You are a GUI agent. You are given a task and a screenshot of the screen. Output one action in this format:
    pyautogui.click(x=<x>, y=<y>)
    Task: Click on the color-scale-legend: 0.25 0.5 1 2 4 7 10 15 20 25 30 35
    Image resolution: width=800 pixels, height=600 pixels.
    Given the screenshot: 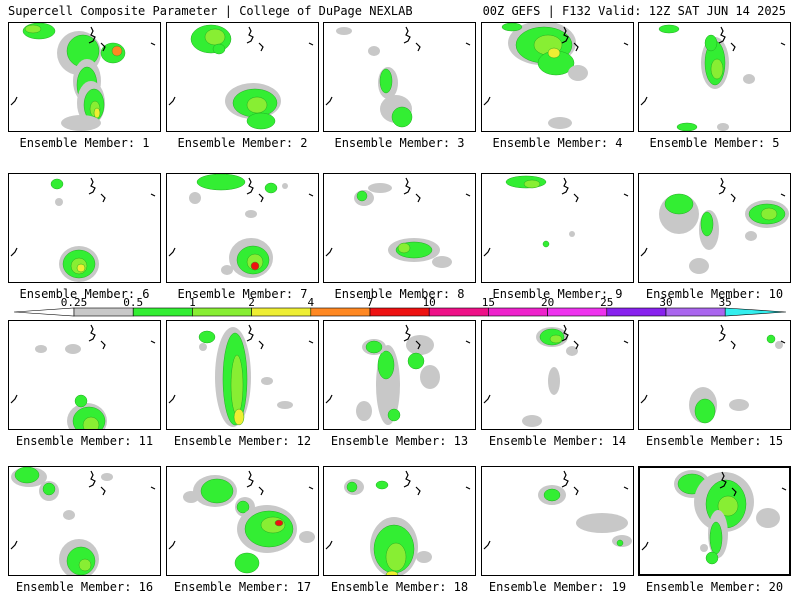 What is the action you would take?
    pyautogui.click(x=400, y=306)
    